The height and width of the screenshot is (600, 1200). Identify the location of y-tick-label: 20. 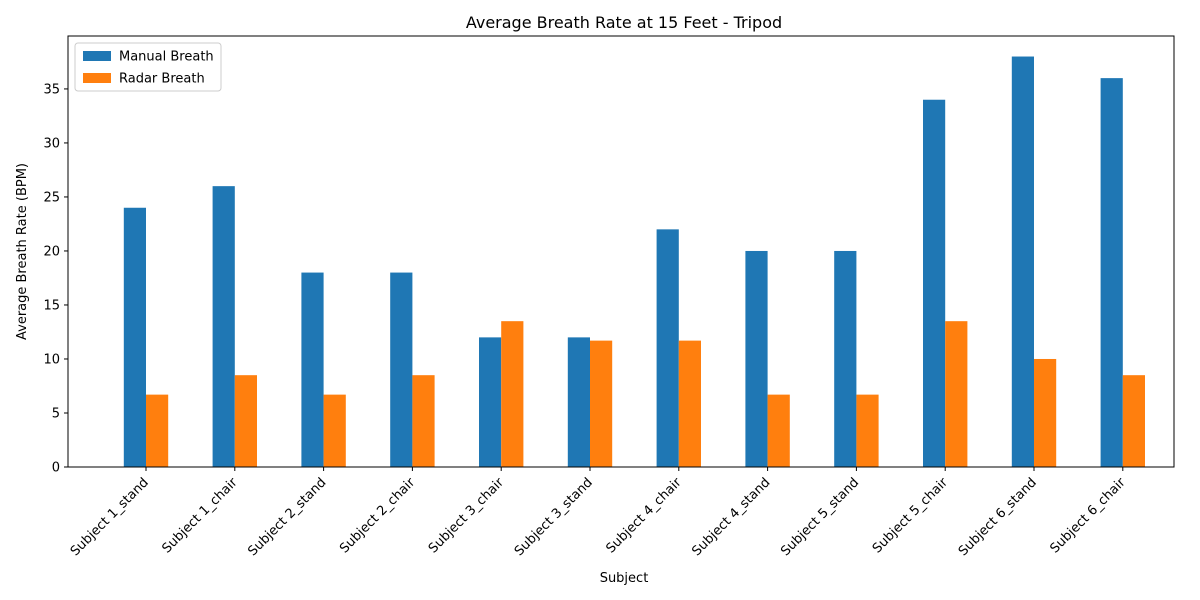
(51, 251).